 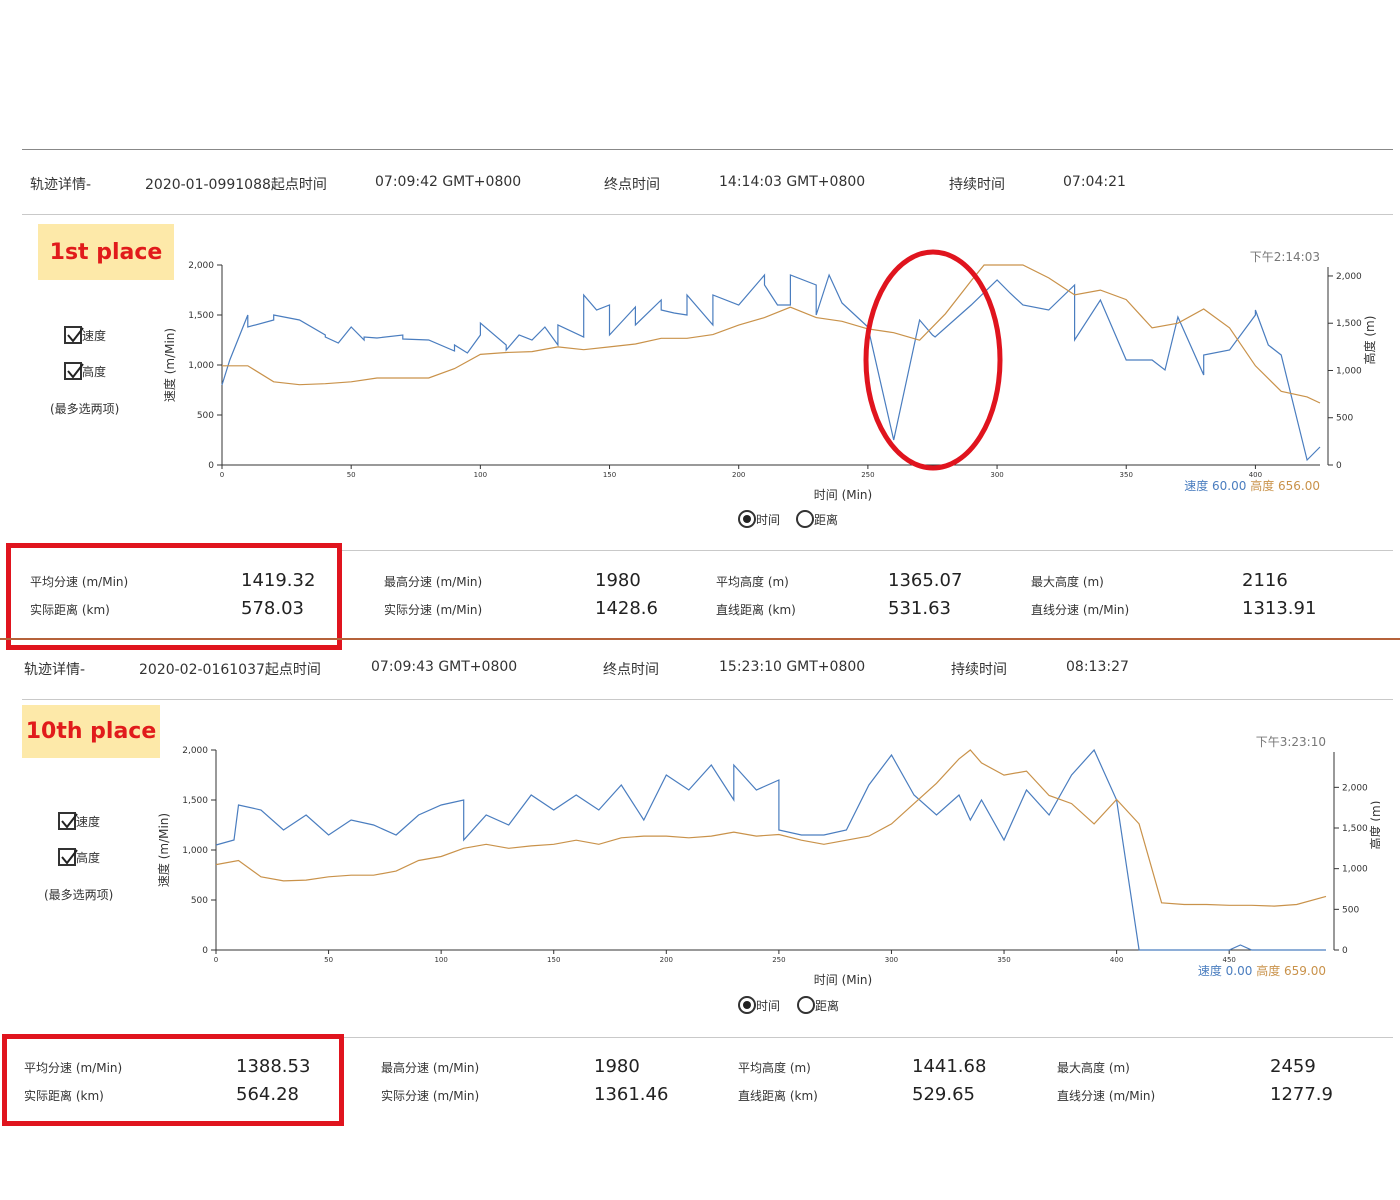 What do you see at coordinates (236, 185) in the screenshot?
I see `track-id-start-label: 2020-01-0991088起点时间` at bounding box center [236, 185].